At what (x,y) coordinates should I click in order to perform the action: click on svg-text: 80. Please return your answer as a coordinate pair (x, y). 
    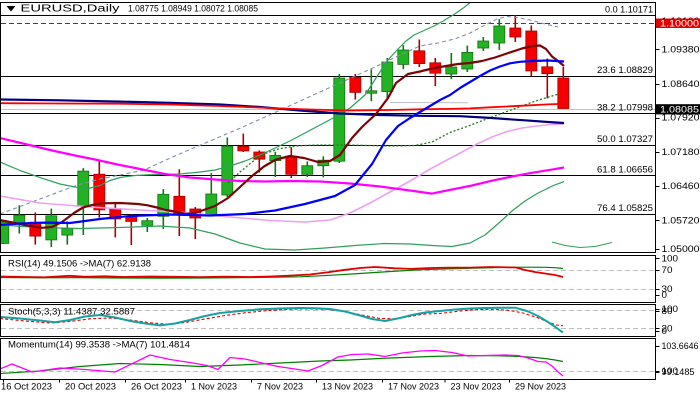
    Looking at the image, I should click on (667, 311).